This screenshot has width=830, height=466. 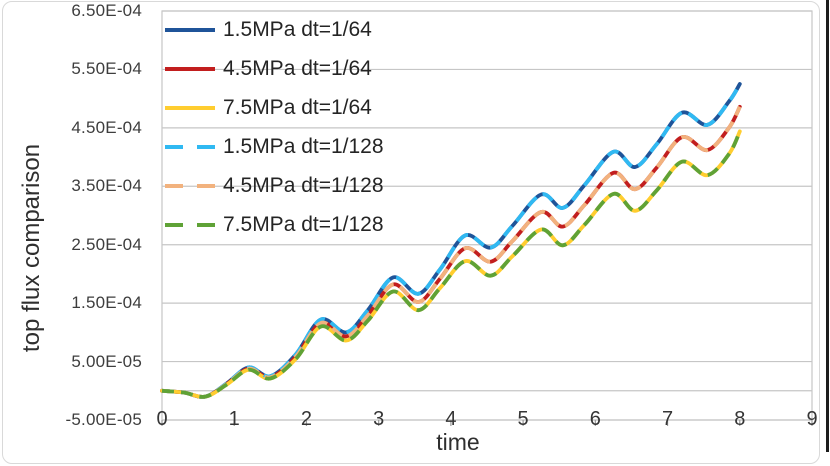 What do you see at coordinates (297, 29) in the screenshot?
I see `legend-label: 1.5MPa dt=1/64` at bounding box center [297, 29].